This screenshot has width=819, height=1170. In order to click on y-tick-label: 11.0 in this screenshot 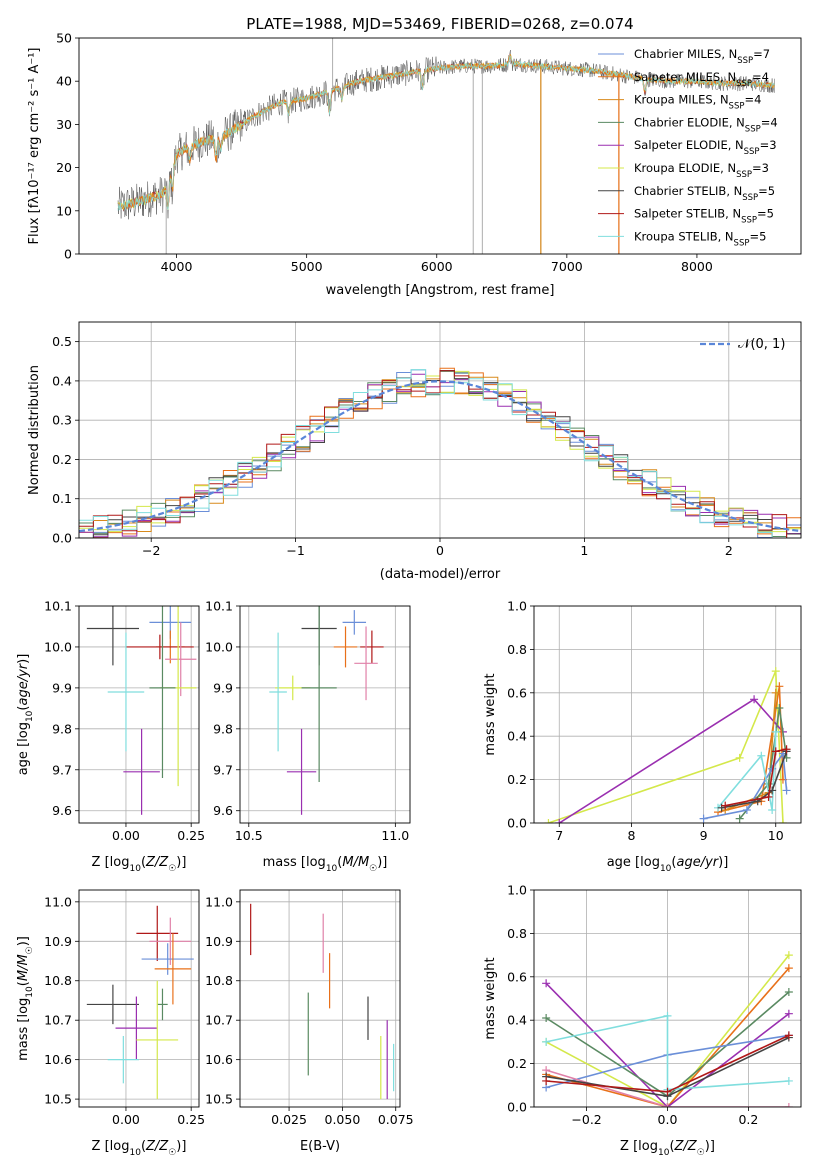, I will do `click(58, 901)`.